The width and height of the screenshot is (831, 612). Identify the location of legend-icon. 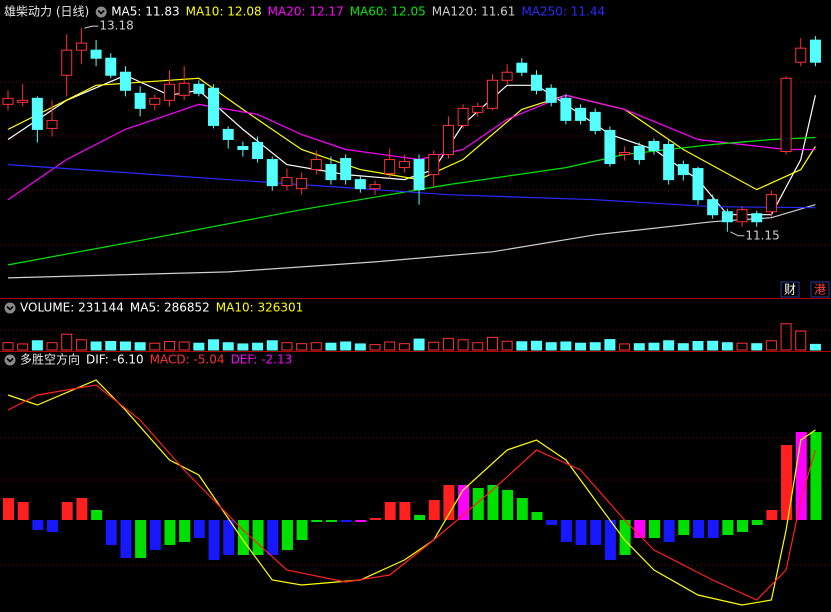
(10, 360).